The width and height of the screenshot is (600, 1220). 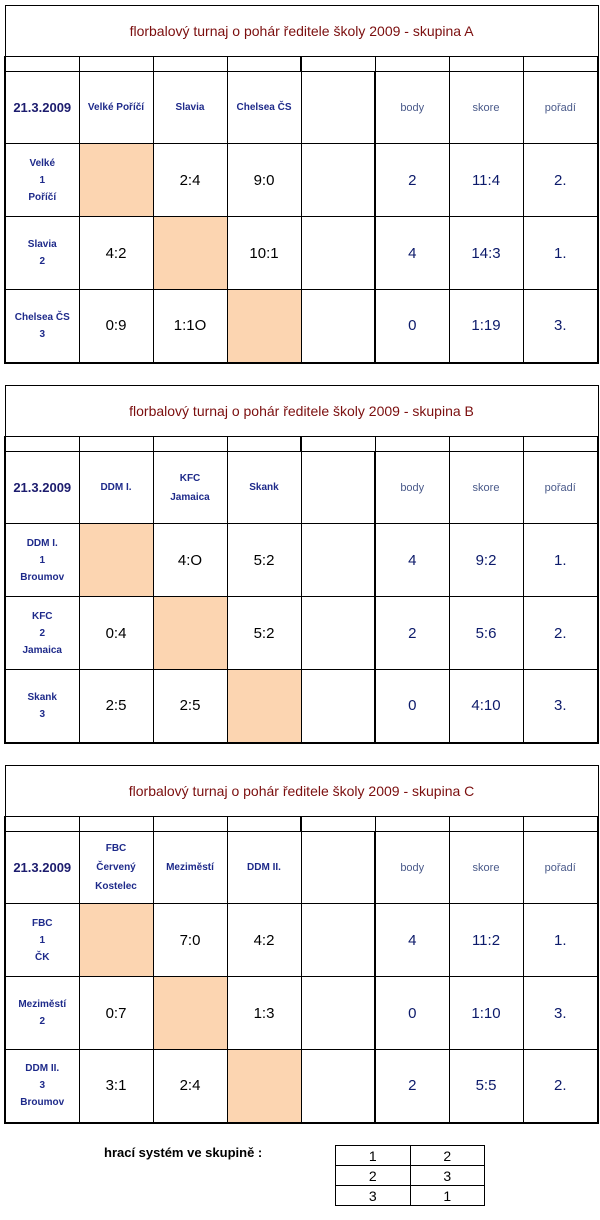 I want to click on match-score: 4:2, so click(x=116, y=253).